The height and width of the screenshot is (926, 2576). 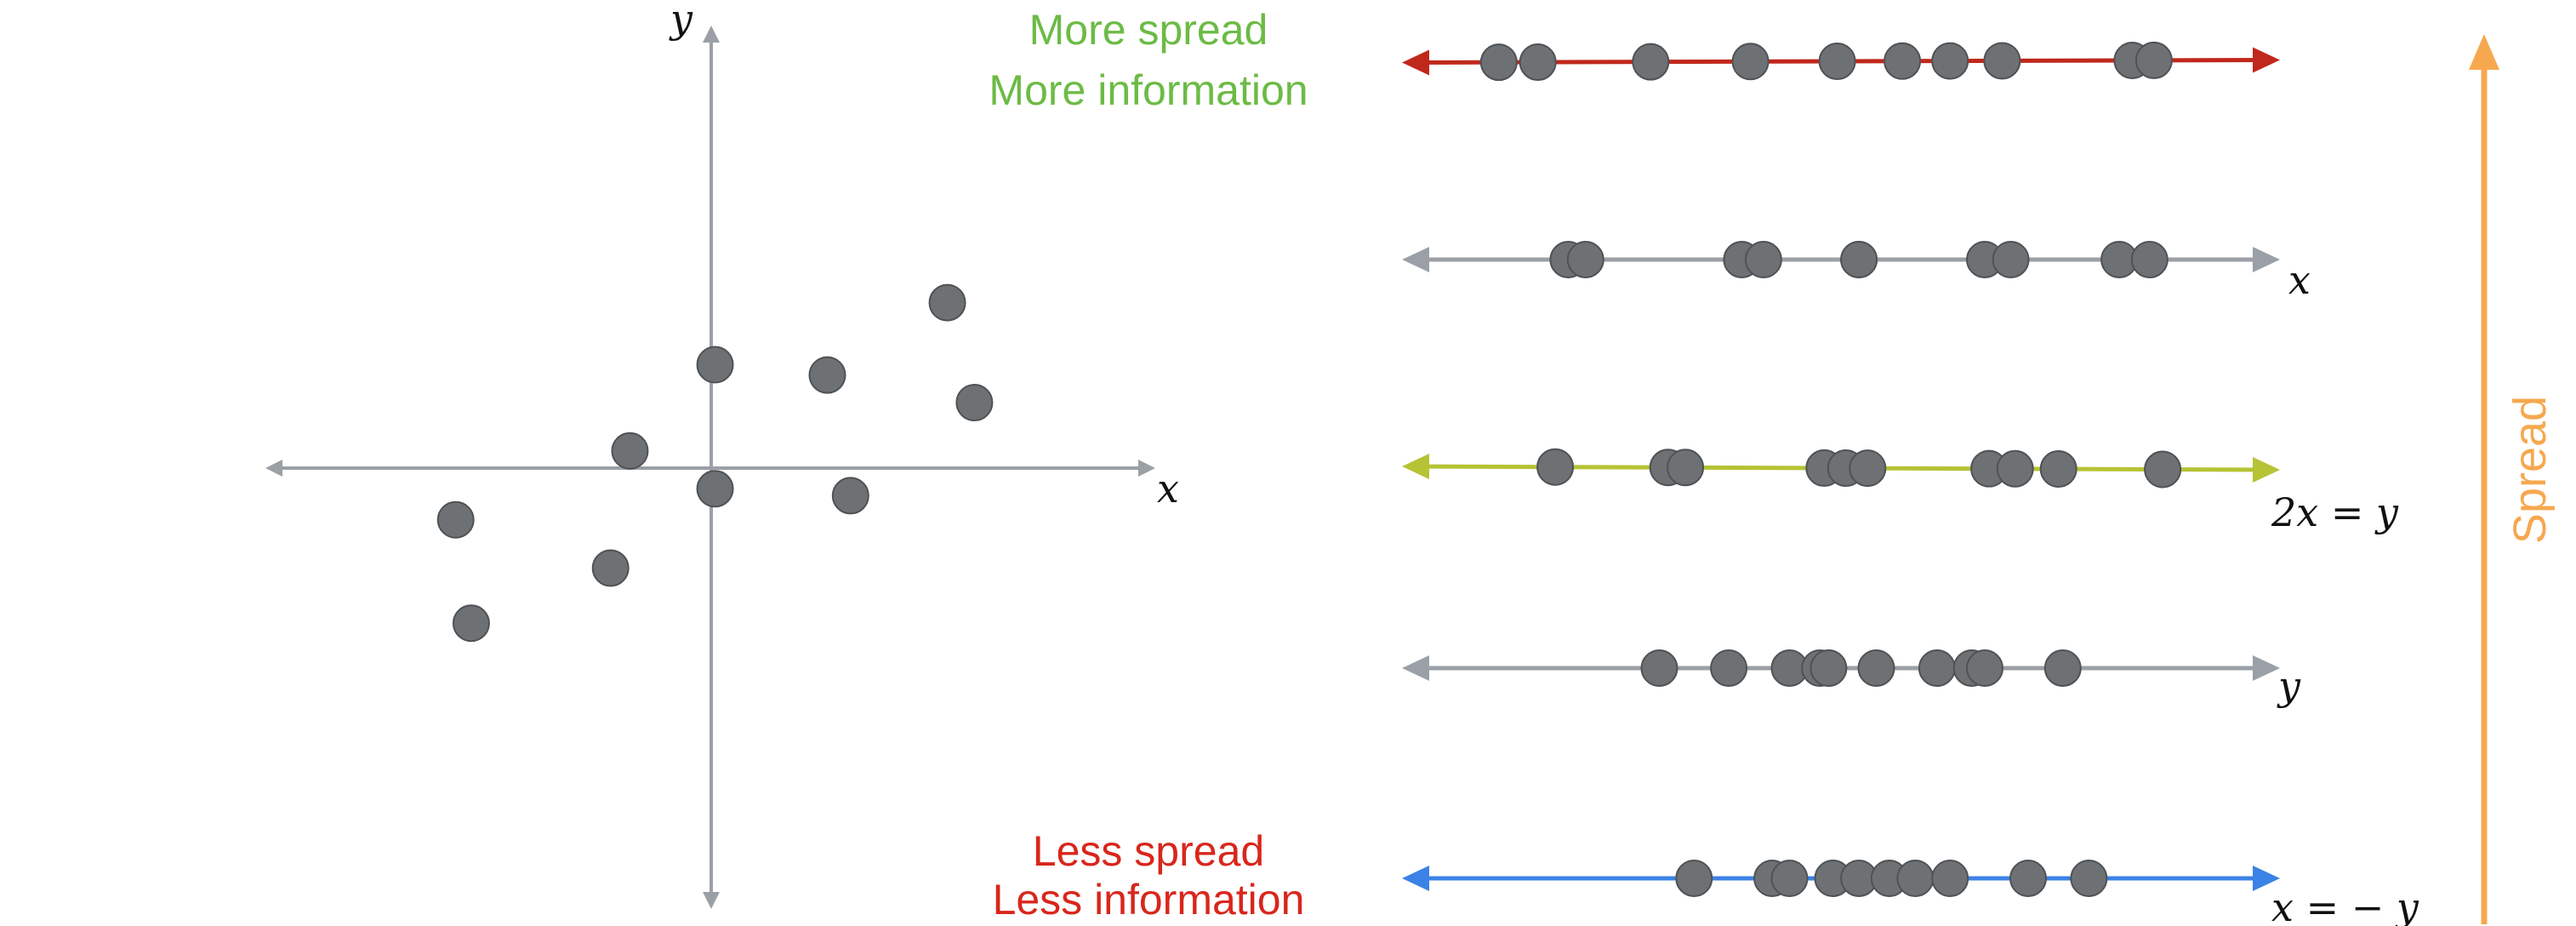 What do you see at coordinates (1168, 489) in the screenshot?
I see `scatter-x-axis-label: x` at bounding box center [1168, 489].